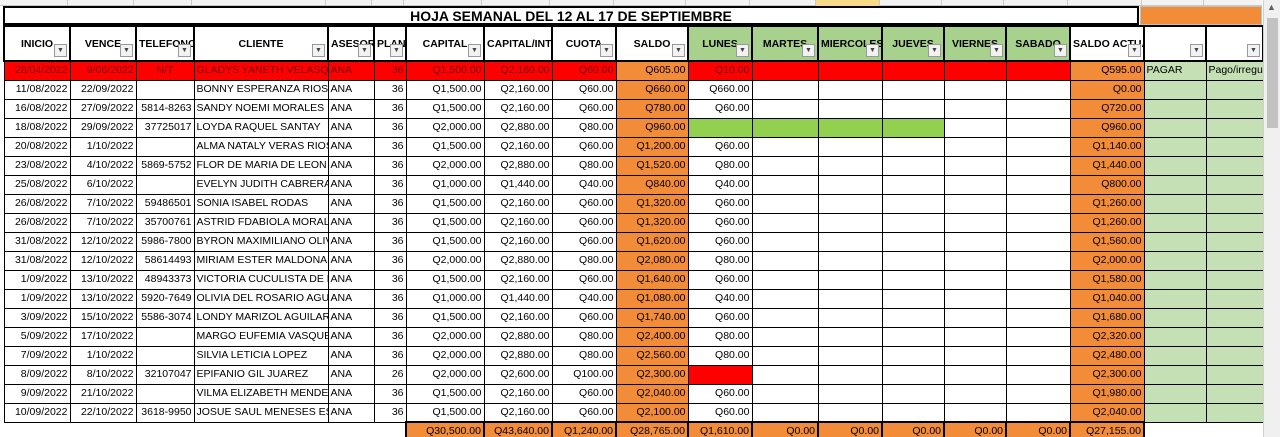 The image size is (1280, 437). Describe the element at coordinates (518, 184) in the screenshot. I see `cell-capital-interes: Q1,440.00` at that location.